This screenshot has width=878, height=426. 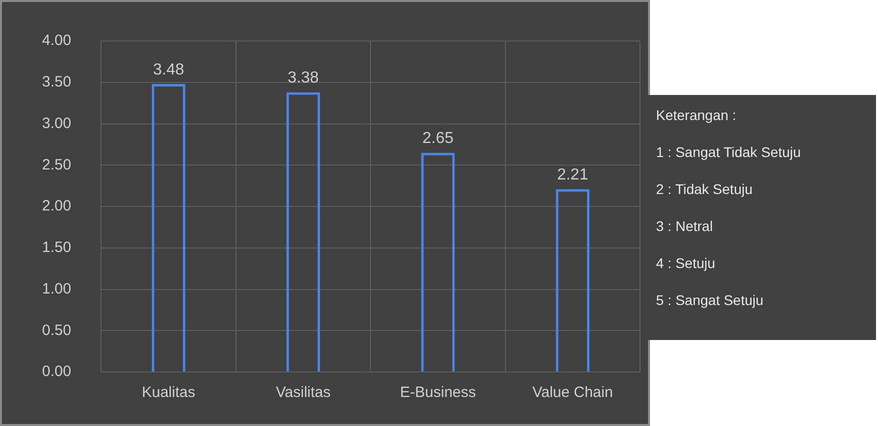 I want to click on y-tick-label: 0.50, so click(x=57, y=330).